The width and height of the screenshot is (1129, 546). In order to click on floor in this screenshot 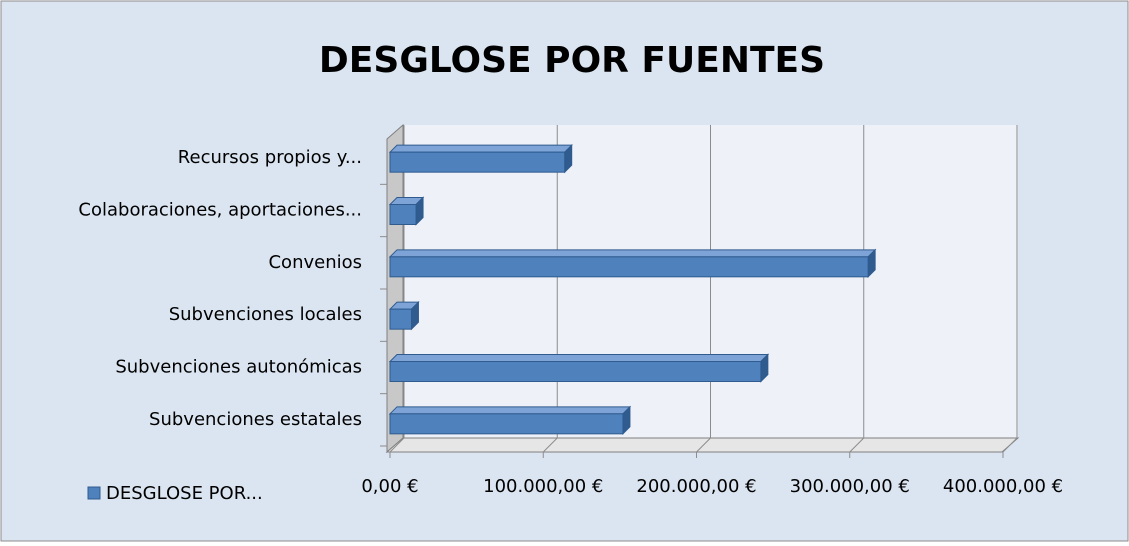, I will do `click(702, 445)`.